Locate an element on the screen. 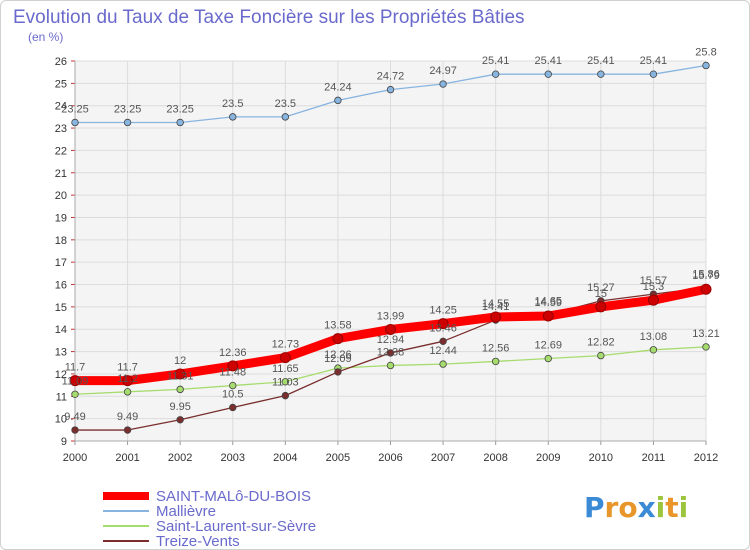 The width and height of the screenshot is (750, 550). y-tick-label: 24 is located at coordinates (61, 107).